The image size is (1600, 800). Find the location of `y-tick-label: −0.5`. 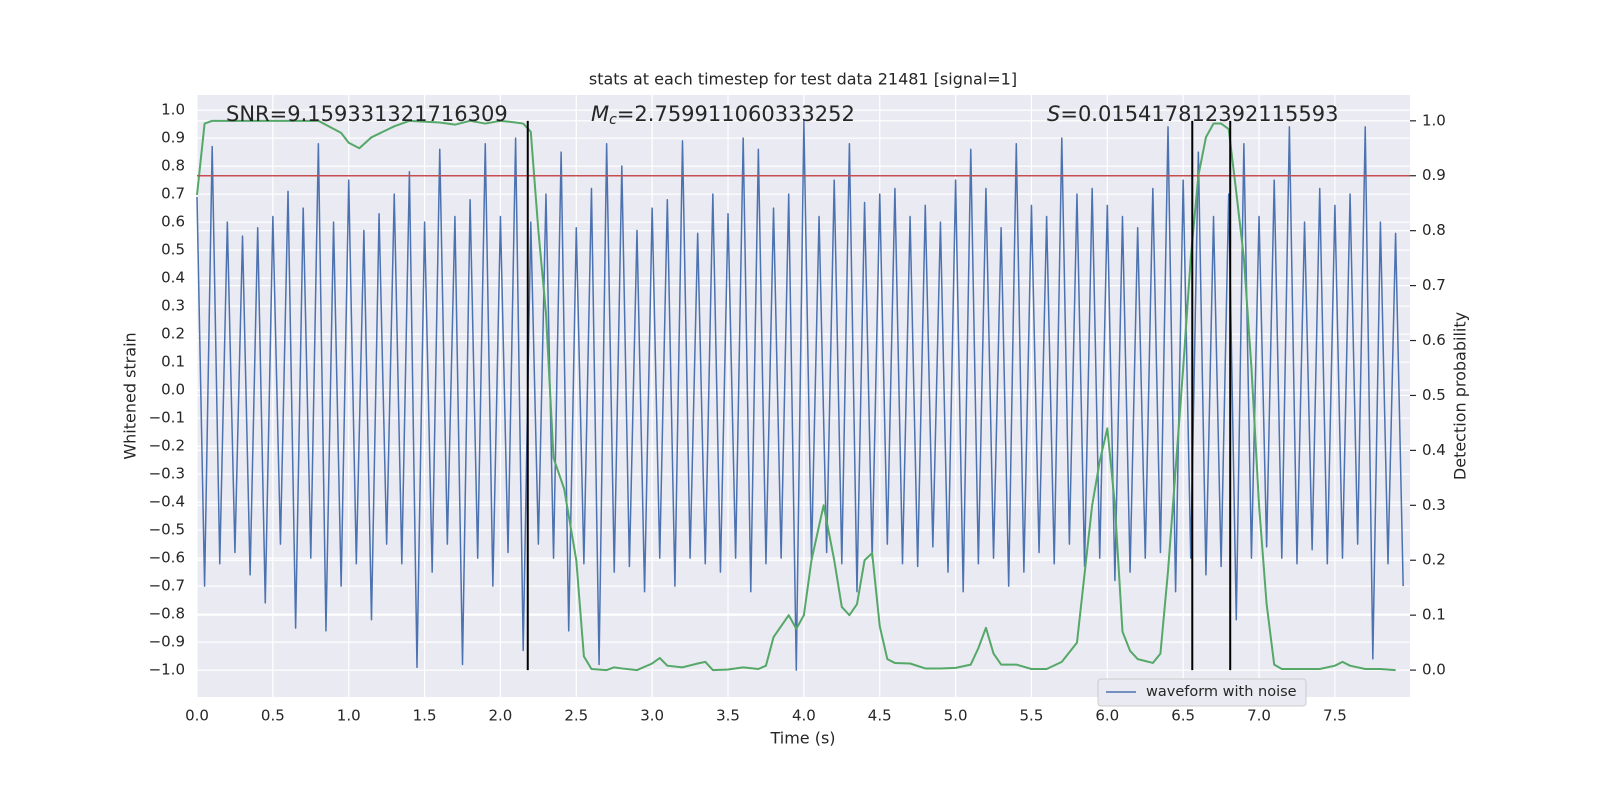

y-tick-label: −0.5 is located at coordinates (167, 530).